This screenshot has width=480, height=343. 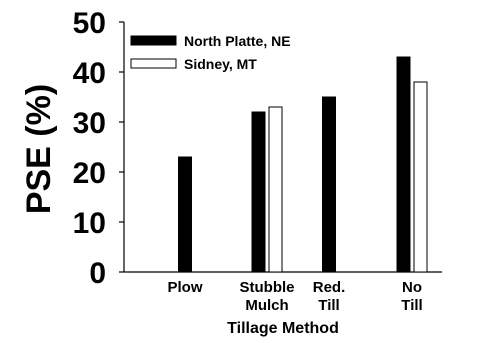 I want to click on x-tick-label: Stubble, so click(x=267, y=287).